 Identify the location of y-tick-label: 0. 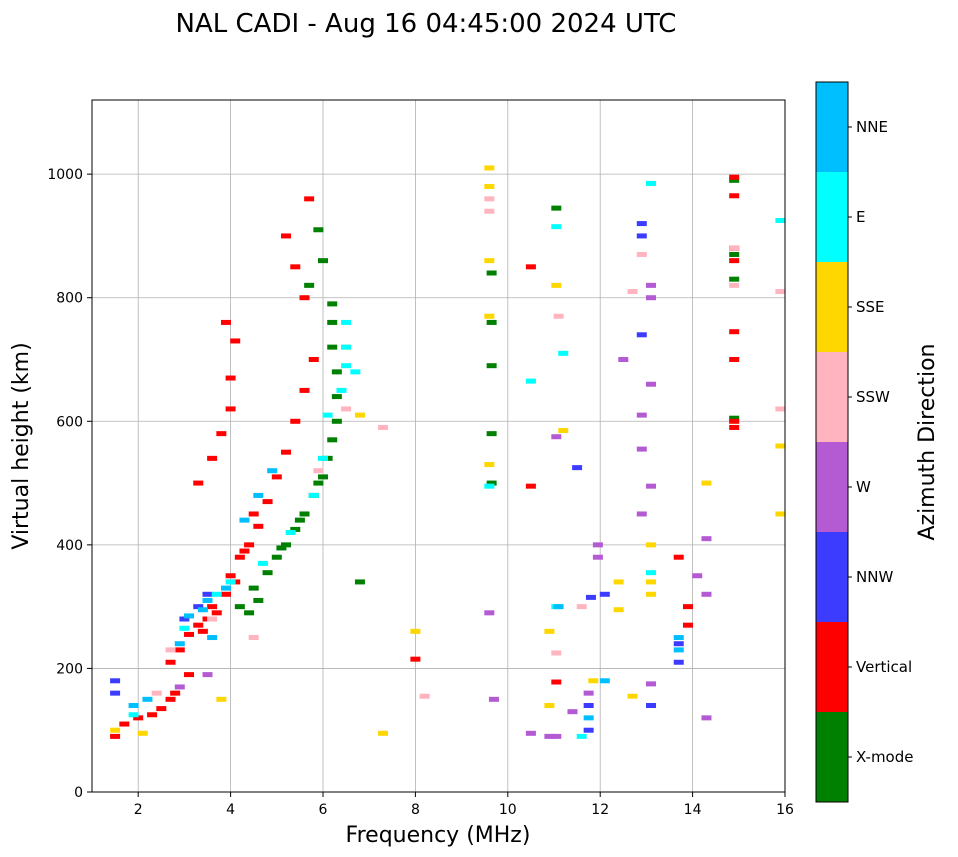
(78, 793).